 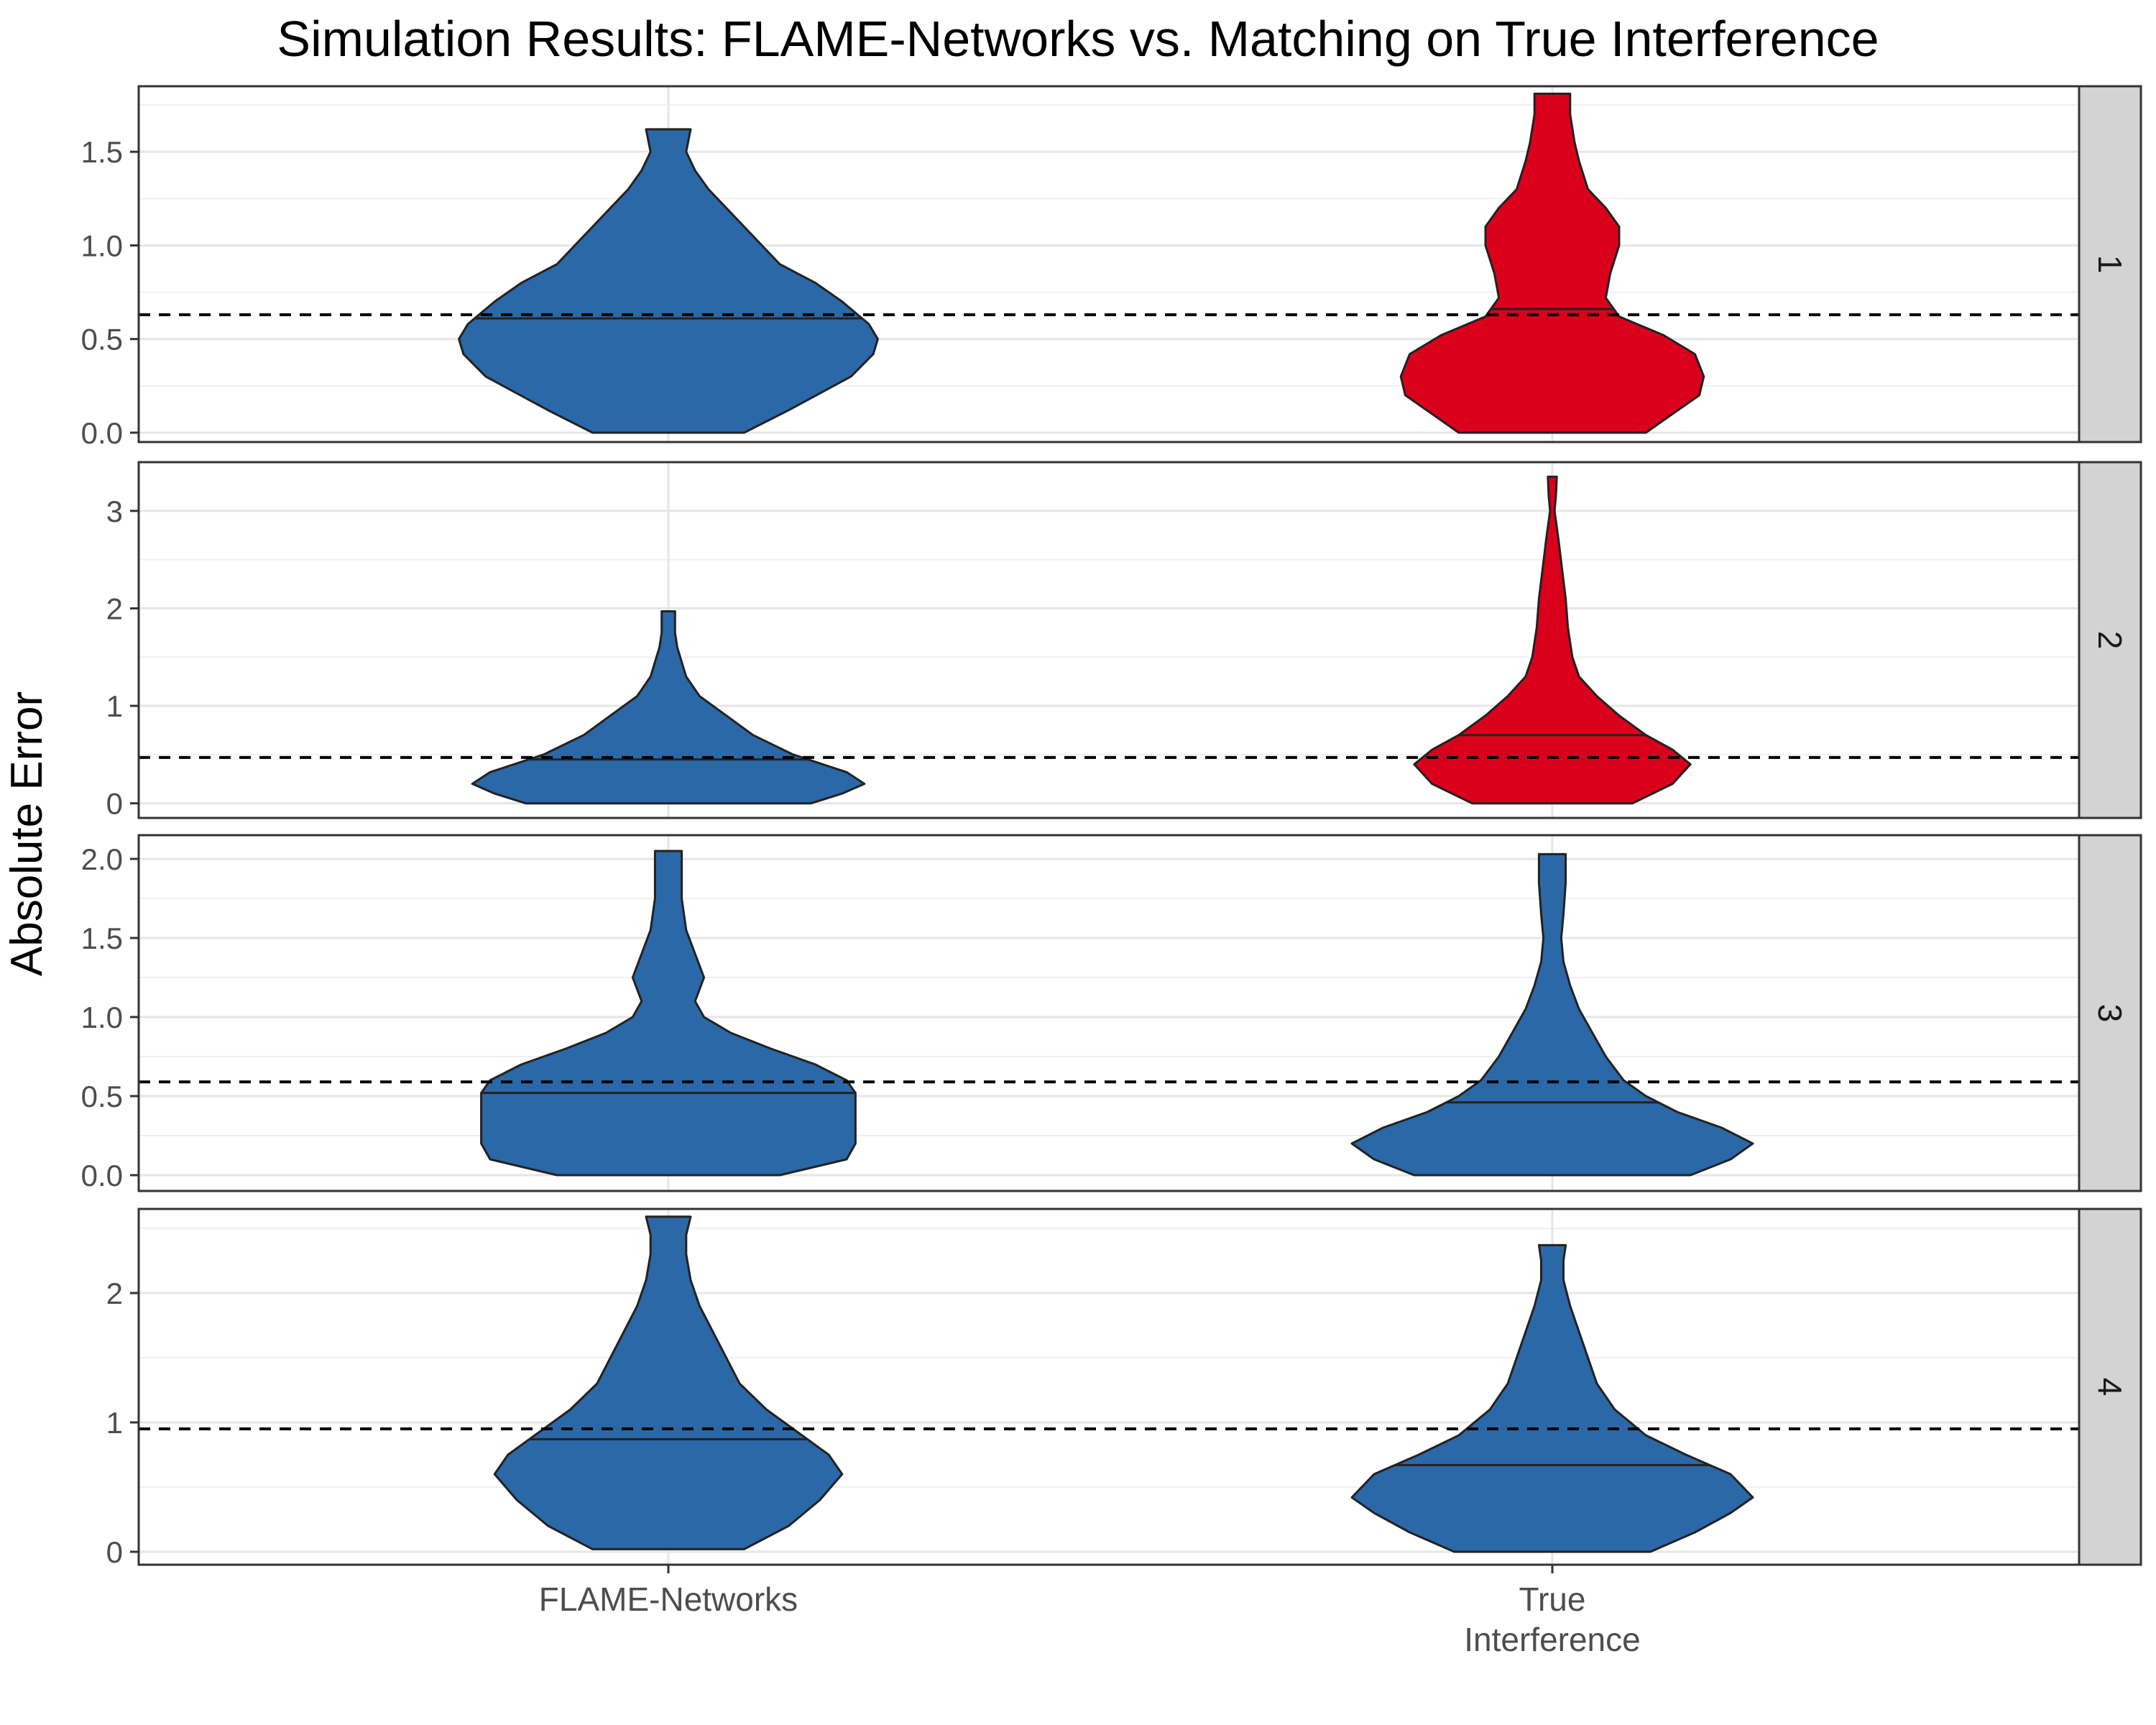 I want to click on facet-strip-label: 4, so click(x=2110, y=1387).